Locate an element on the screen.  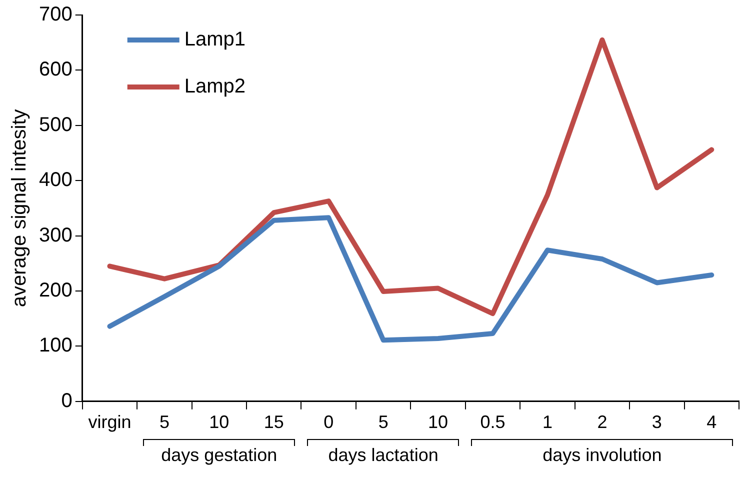
y-tick-label: 400 is located at coordinates (55, 180).